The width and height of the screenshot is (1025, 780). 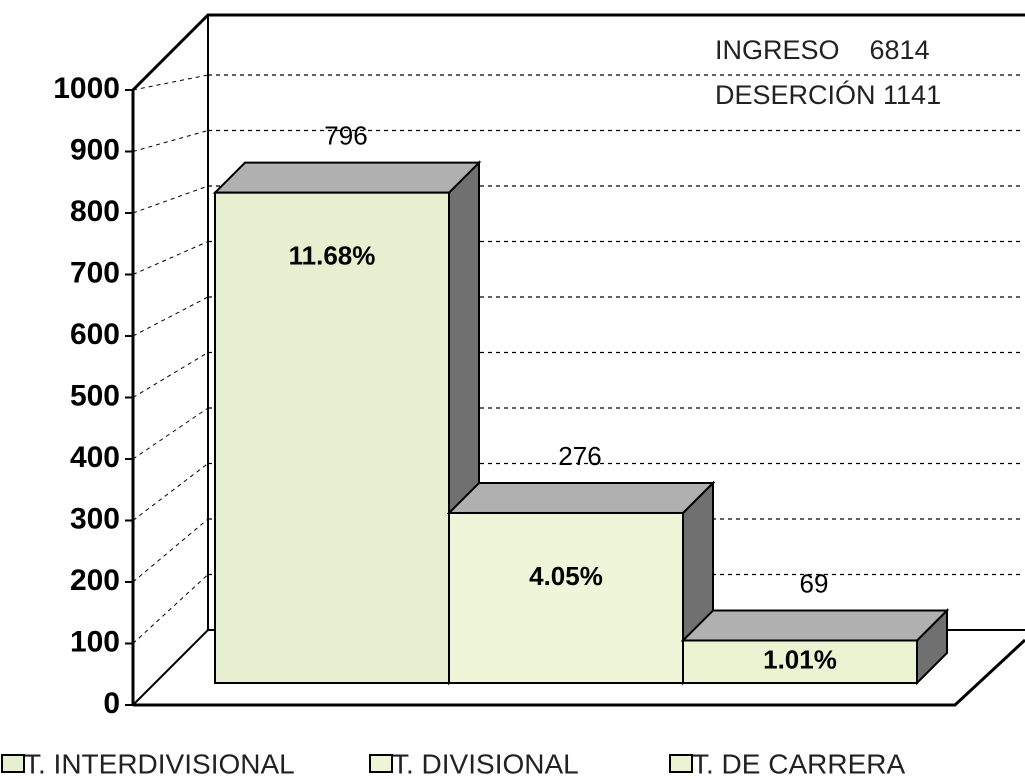 I want to click on floor-left-edge, so click(x=170, y=667).